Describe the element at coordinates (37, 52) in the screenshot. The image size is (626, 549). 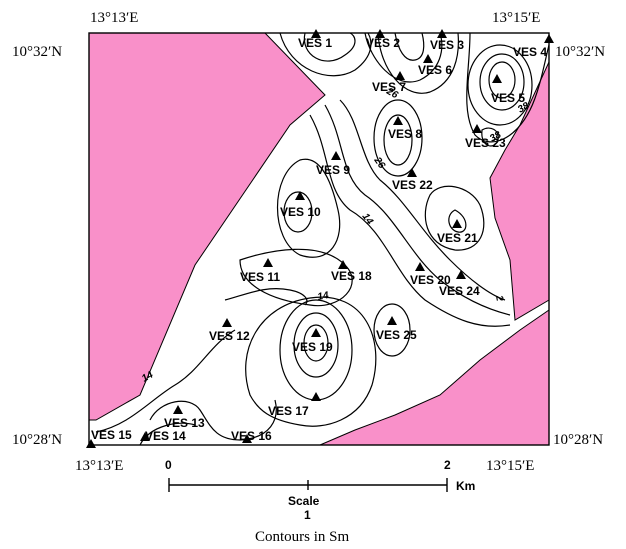
I see `coord-left-top: 10°32′N` at that location.